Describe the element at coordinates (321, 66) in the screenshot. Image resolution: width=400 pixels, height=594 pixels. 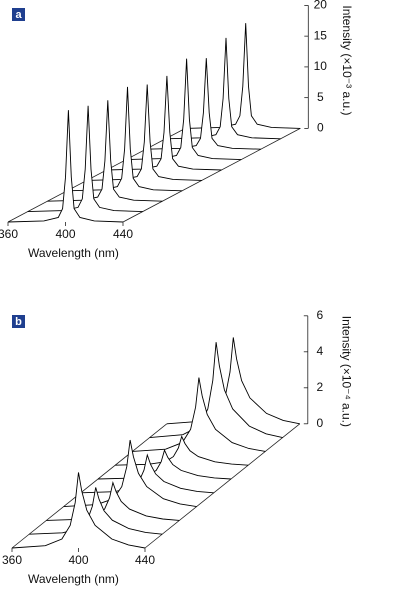
I see `y-tick-label: 10` at that location.